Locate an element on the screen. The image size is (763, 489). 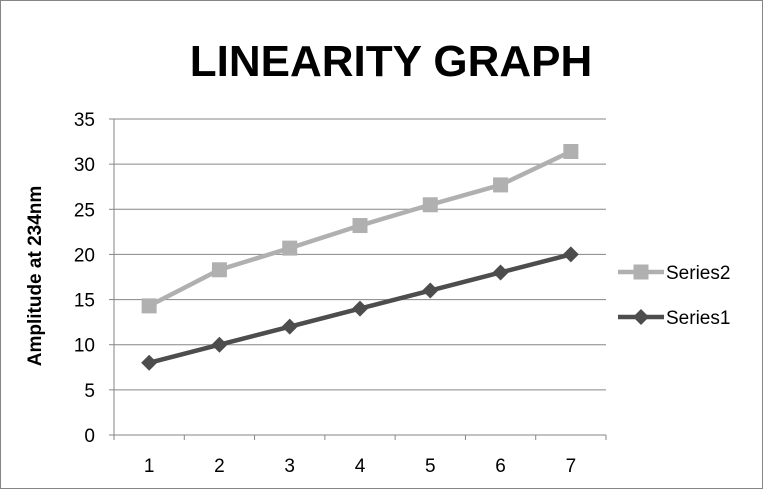
chart-title: LINEARITY GRAPH is located at coordinates (391, 61).